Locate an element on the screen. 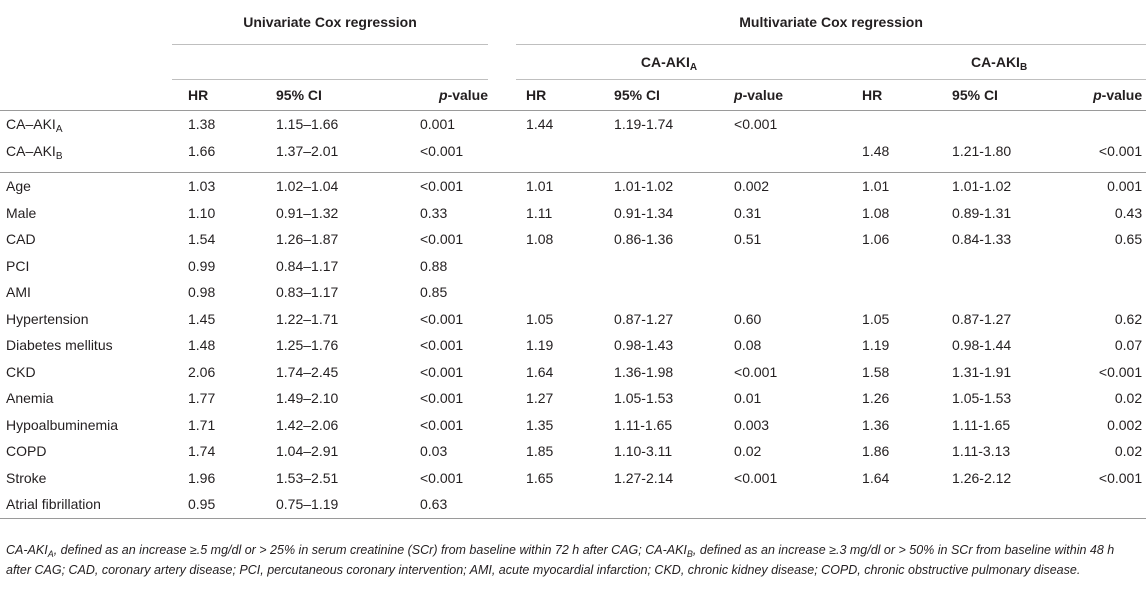  col-ci-a: 95% CI is located at coordinates (659, 95).